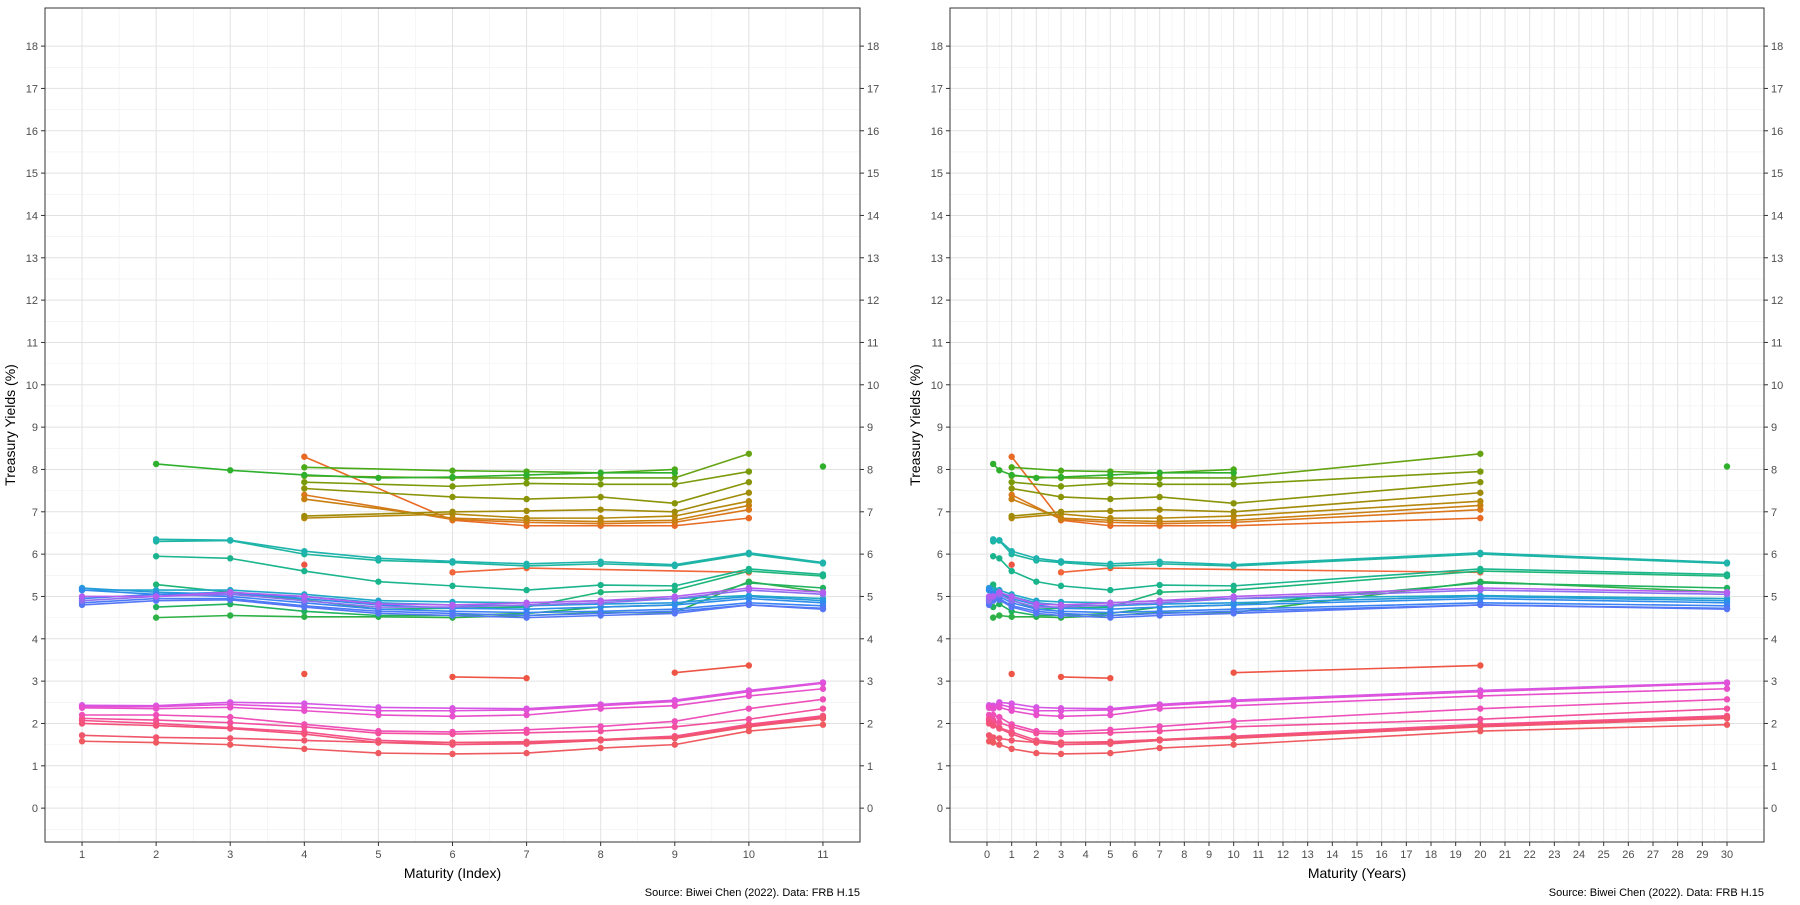 Image resolution: width=1800 pixels, height=905 pixels. Describe the element at coordinates (452, 873) in the screenshot. I see `x-axis-title: Maturity (Index)` at that location.